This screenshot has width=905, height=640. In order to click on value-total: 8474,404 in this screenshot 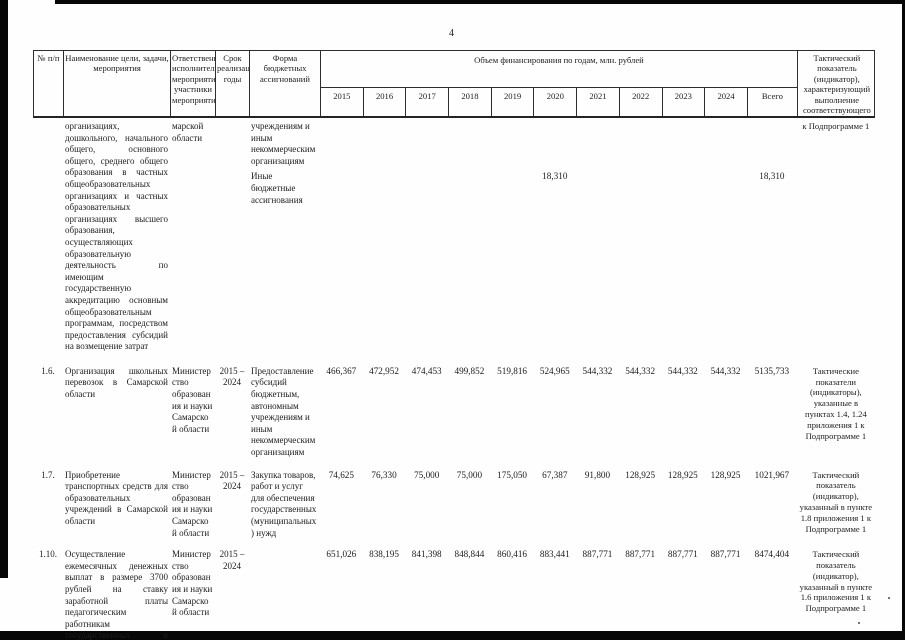, I will do `click(772, 554)`.